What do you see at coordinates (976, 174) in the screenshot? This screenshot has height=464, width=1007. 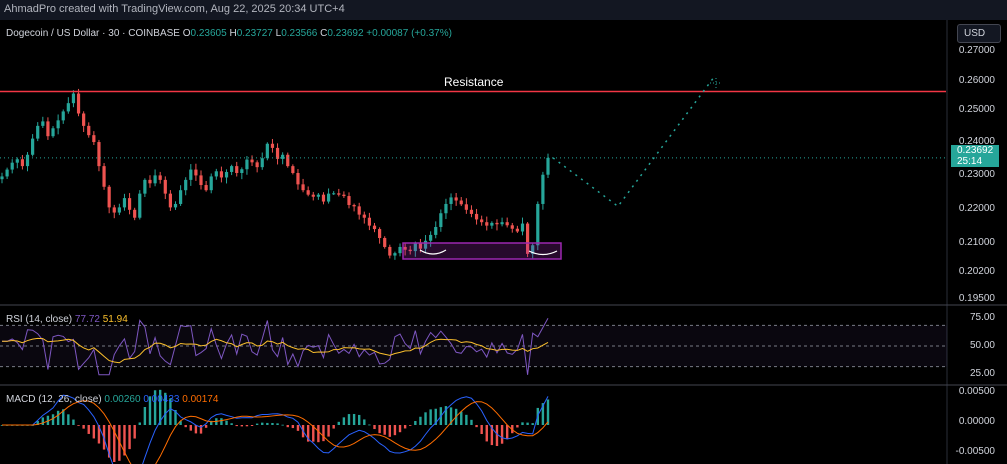 I see `price-tick: 0.23000` at bounding box center [976, 174].